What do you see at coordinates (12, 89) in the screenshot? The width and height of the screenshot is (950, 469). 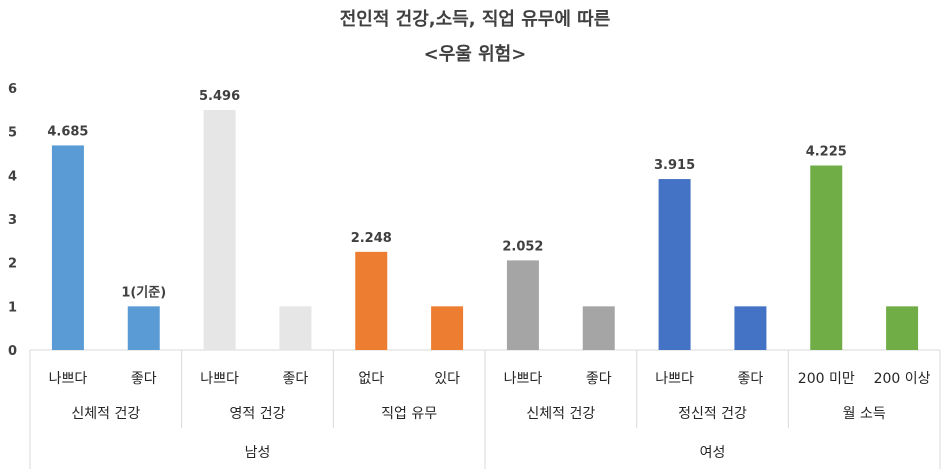 I see `y-tick-label: 6` at bounding box center [12, 89].